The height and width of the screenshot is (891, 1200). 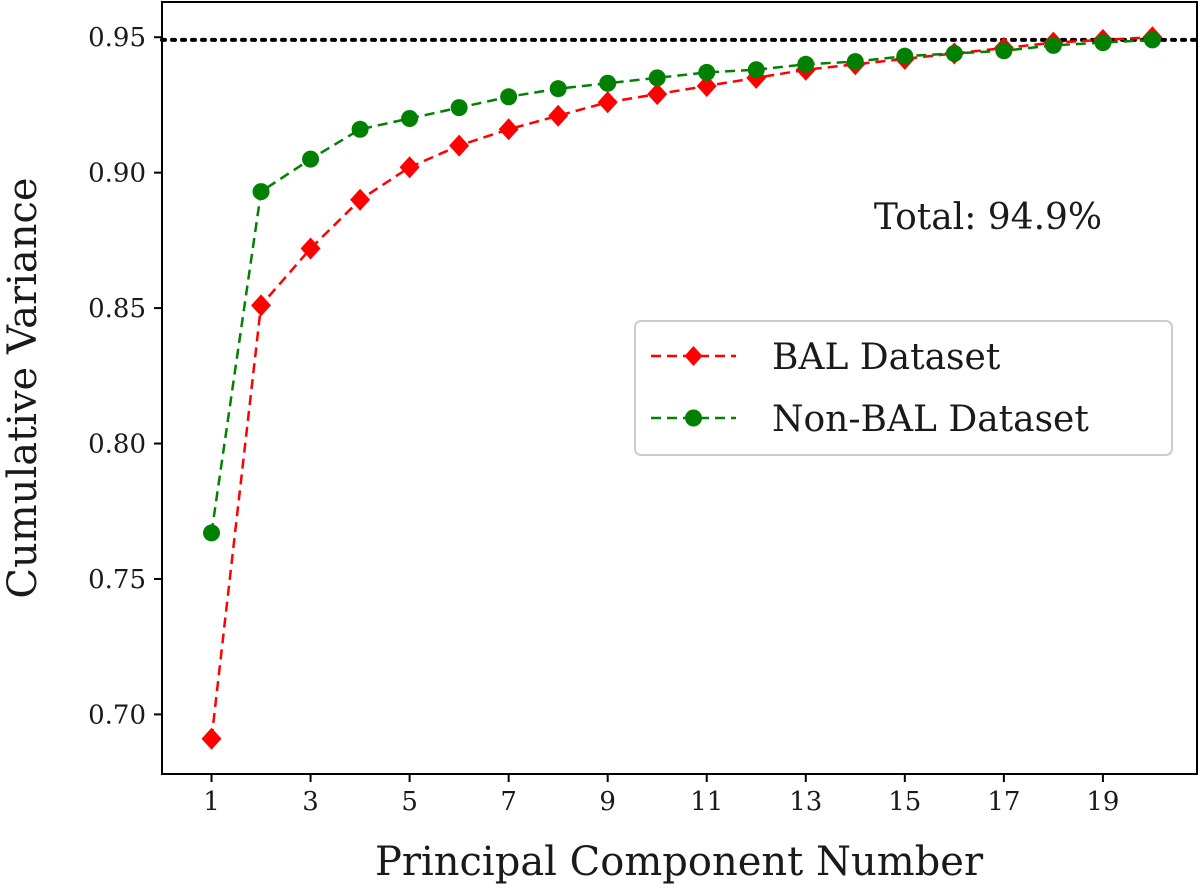 I want to click on legend-label-bal: BAL Dataset, so click(x=886, y=357).